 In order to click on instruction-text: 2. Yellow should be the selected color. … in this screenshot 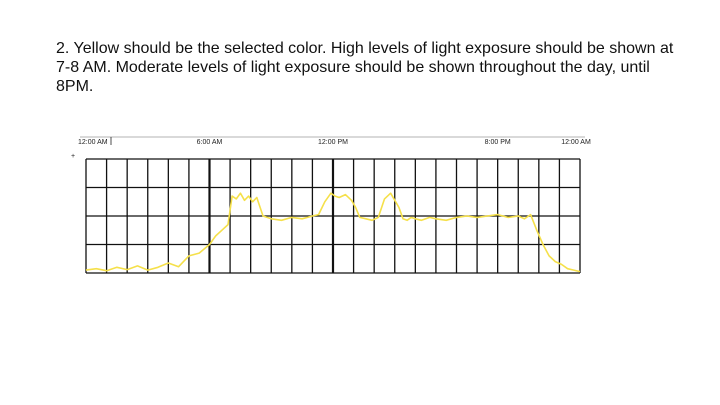, I will do `click(365, 67)`.